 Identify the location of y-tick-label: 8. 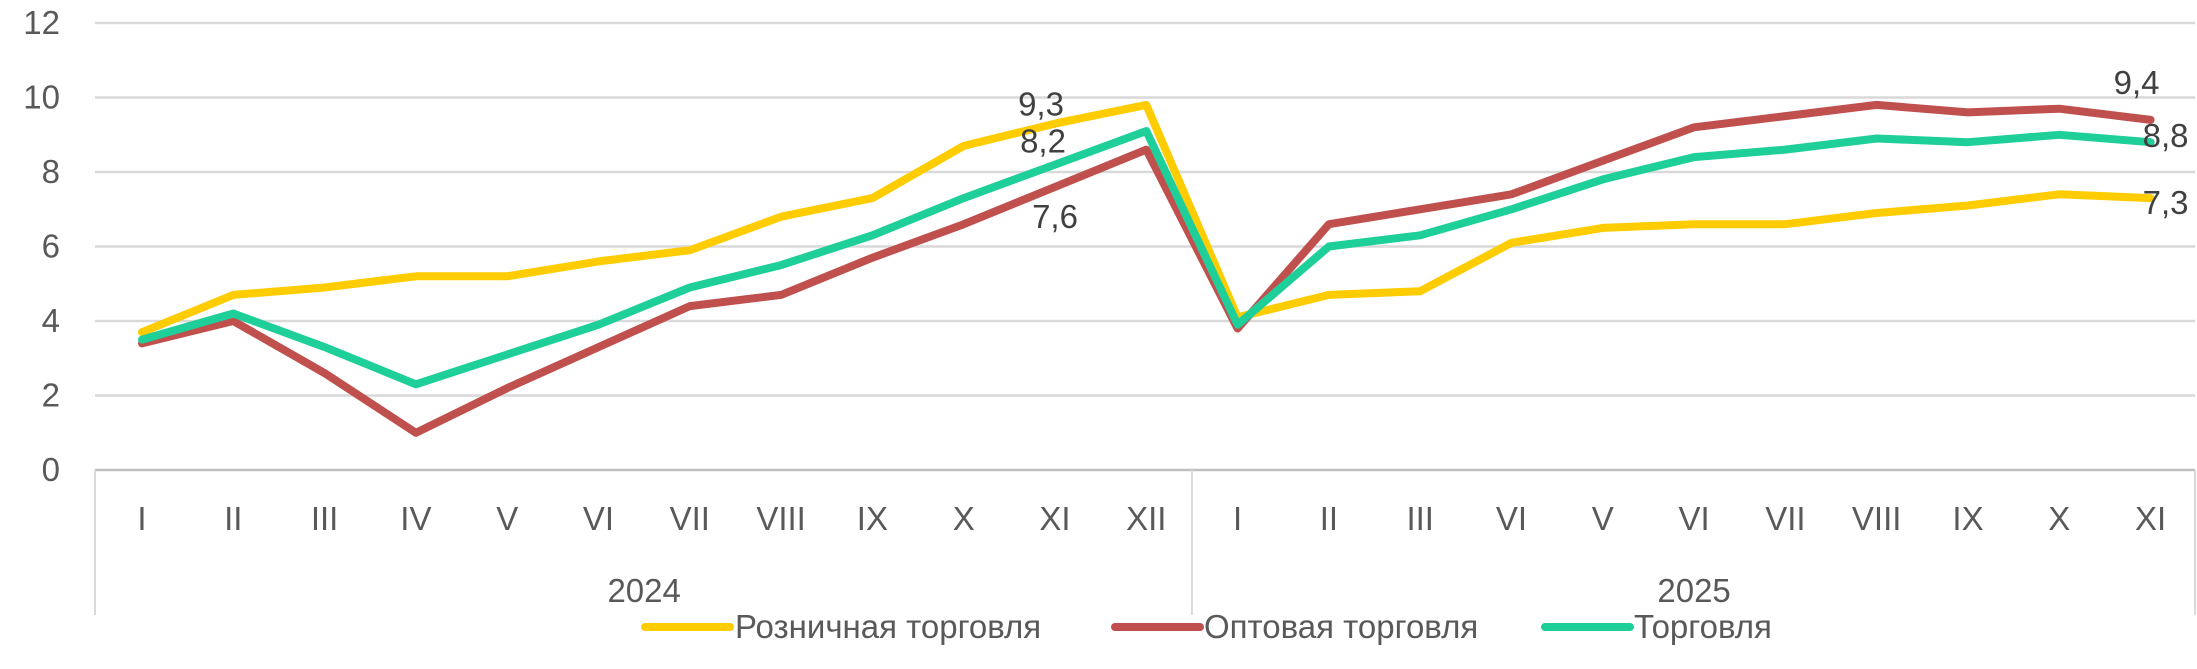
(51, 171).